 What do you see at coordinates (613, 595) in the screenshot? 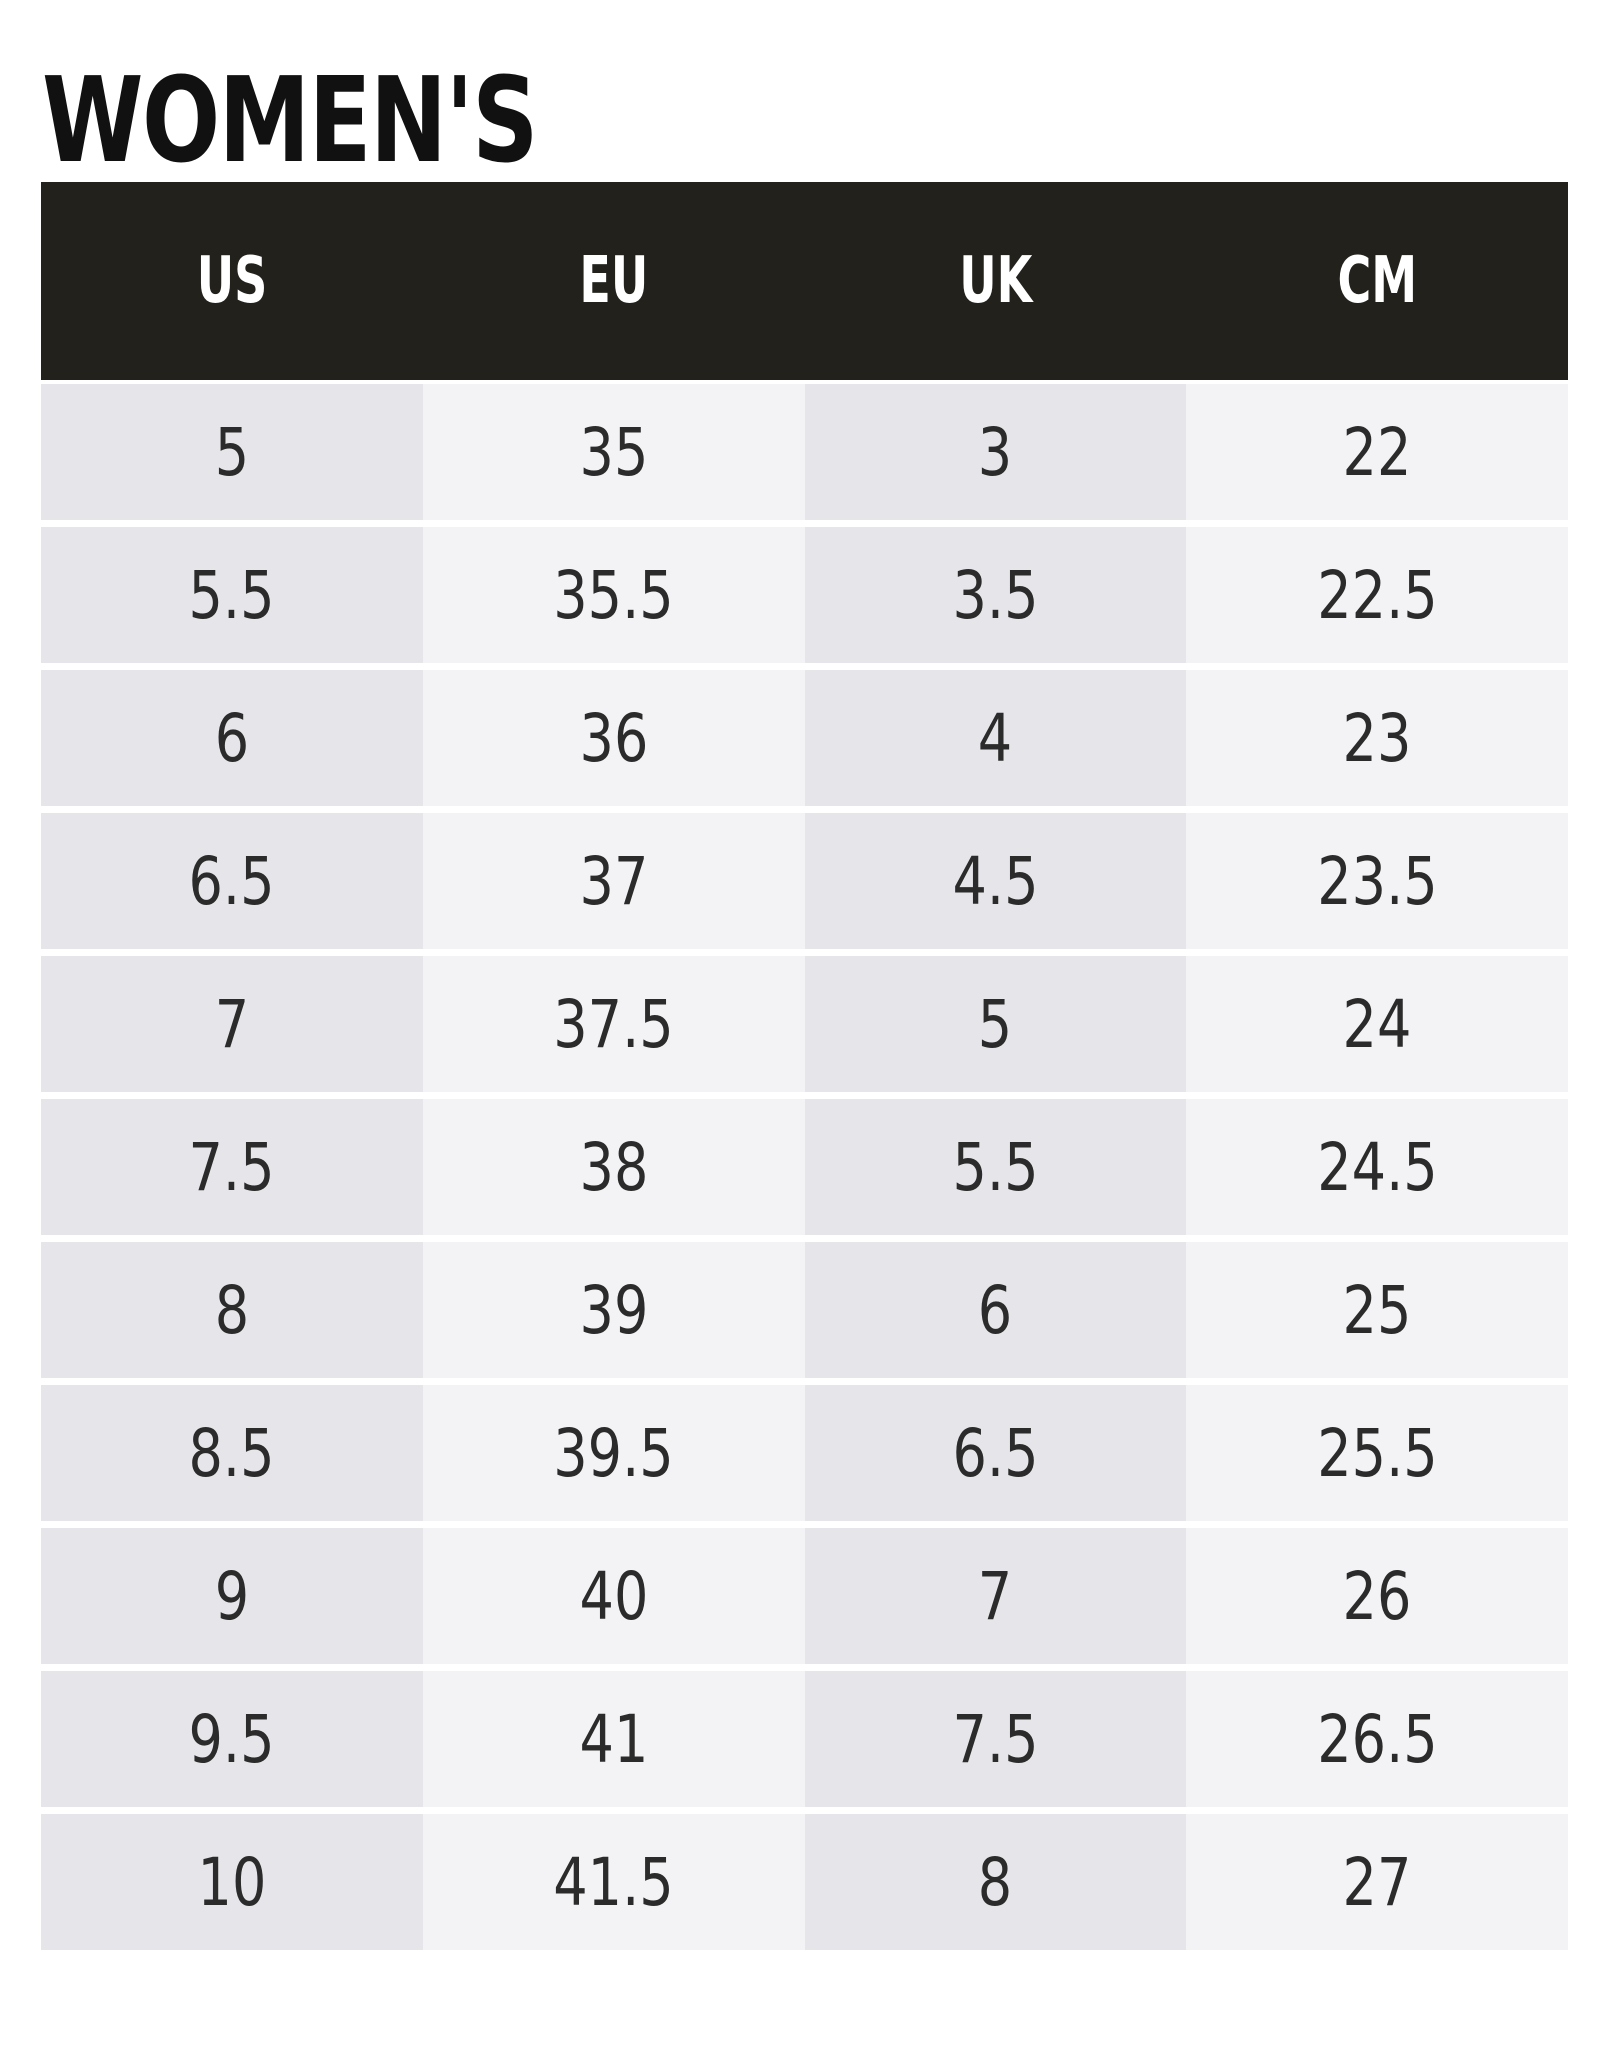
I see `cell-eu: 35.5` at bounding box center [613, 595].